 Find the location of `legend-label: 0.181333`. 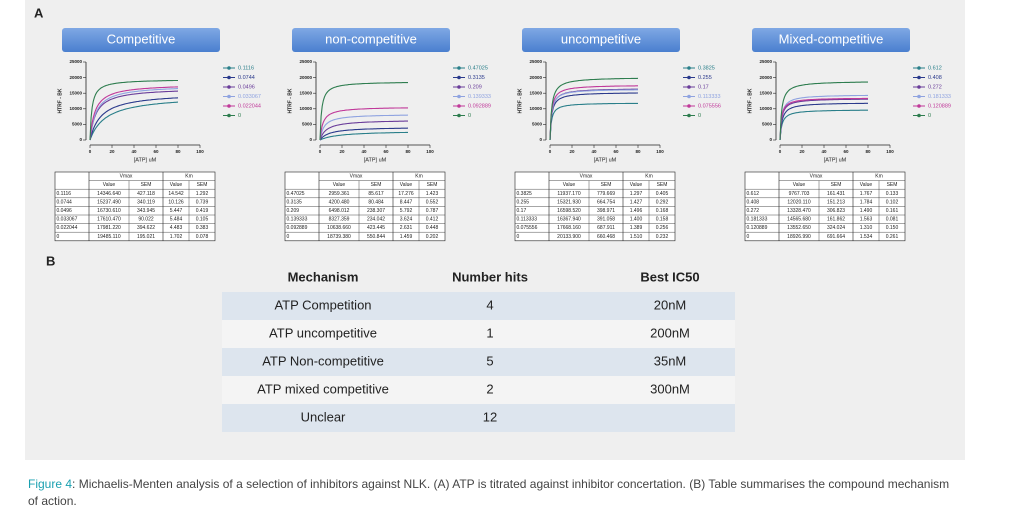

legend-label: 0.181333 is located at coordinates (939, 97).